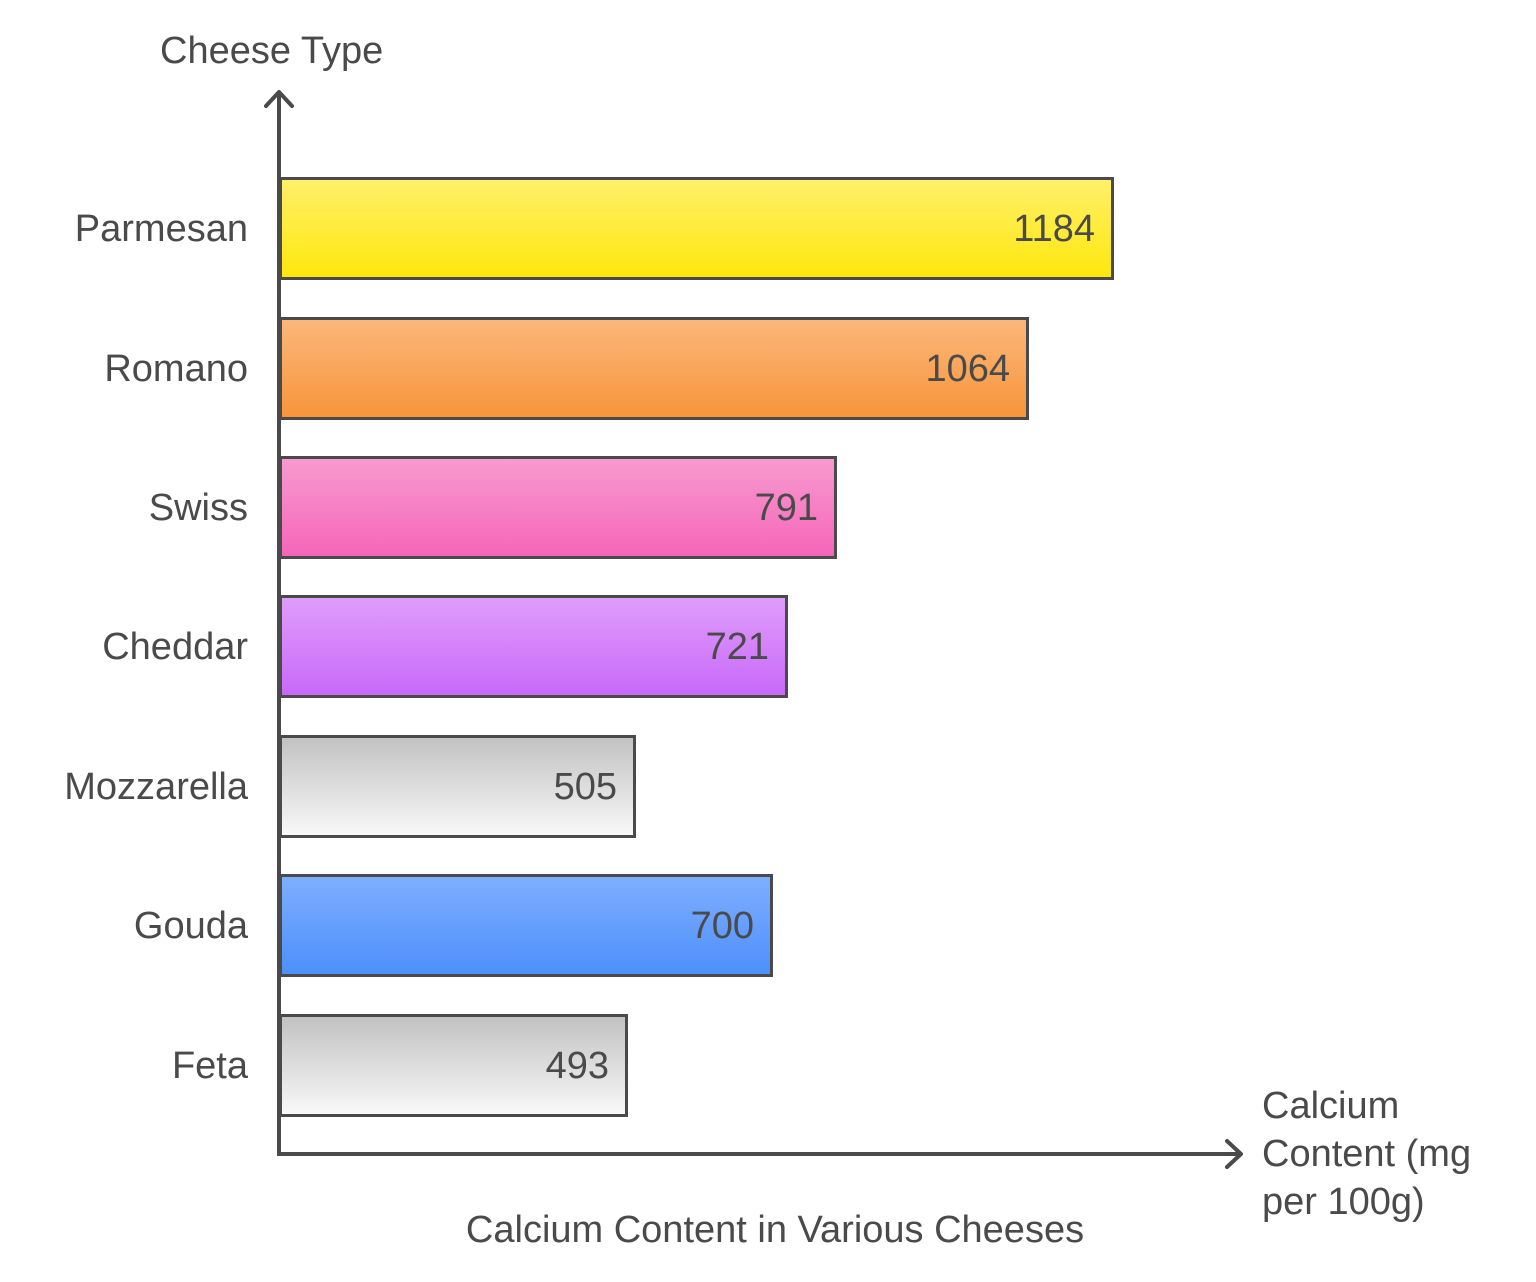 Image resolution: width=1536 pixels, height=1282 pixels. Describe the element at coordinates (775, 1230) in the screenshot. I see `chart-title: Calcium Content in Various Cheeses` at that location.